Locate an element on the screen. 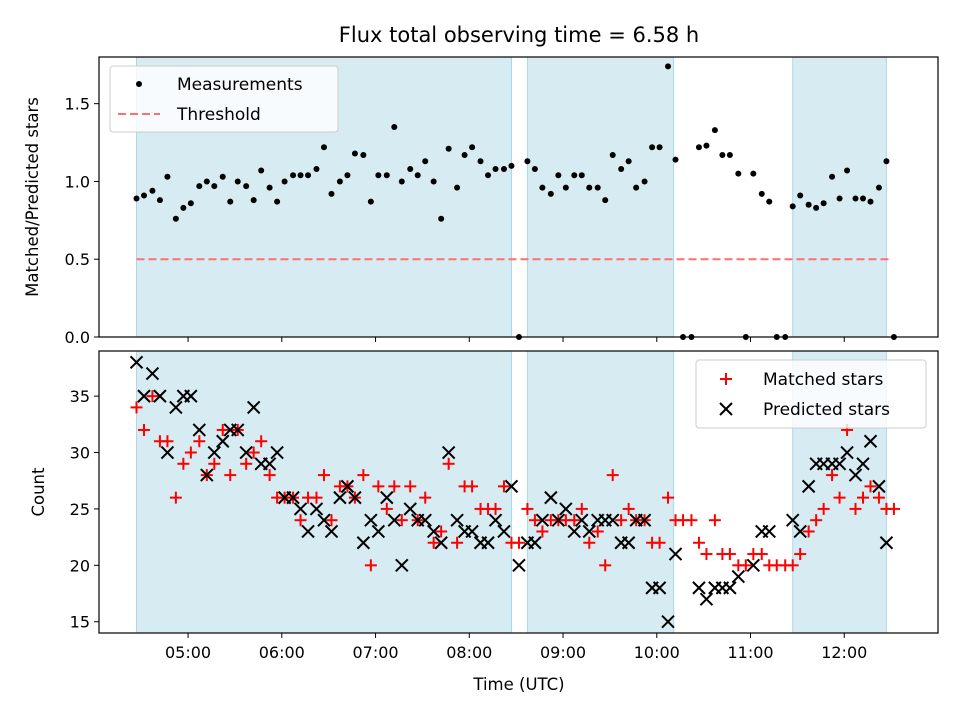 The image size is (960, 720). chart-title: Flux total observing time = 6.58 h is located at coordinates (519, 35).